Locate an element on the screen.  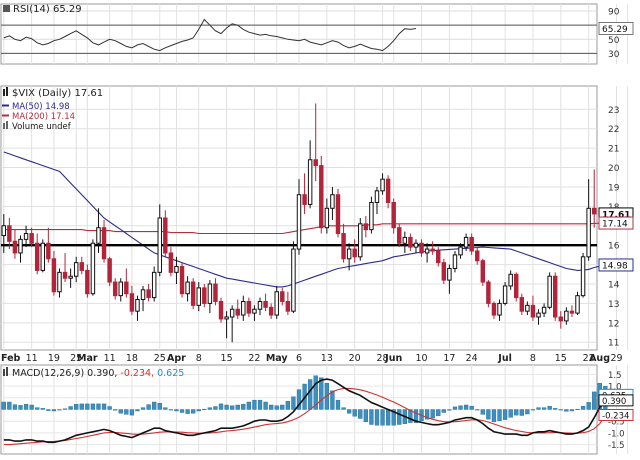
macd-y-tick-label: -0.5 is located at coordinates (616, 423).